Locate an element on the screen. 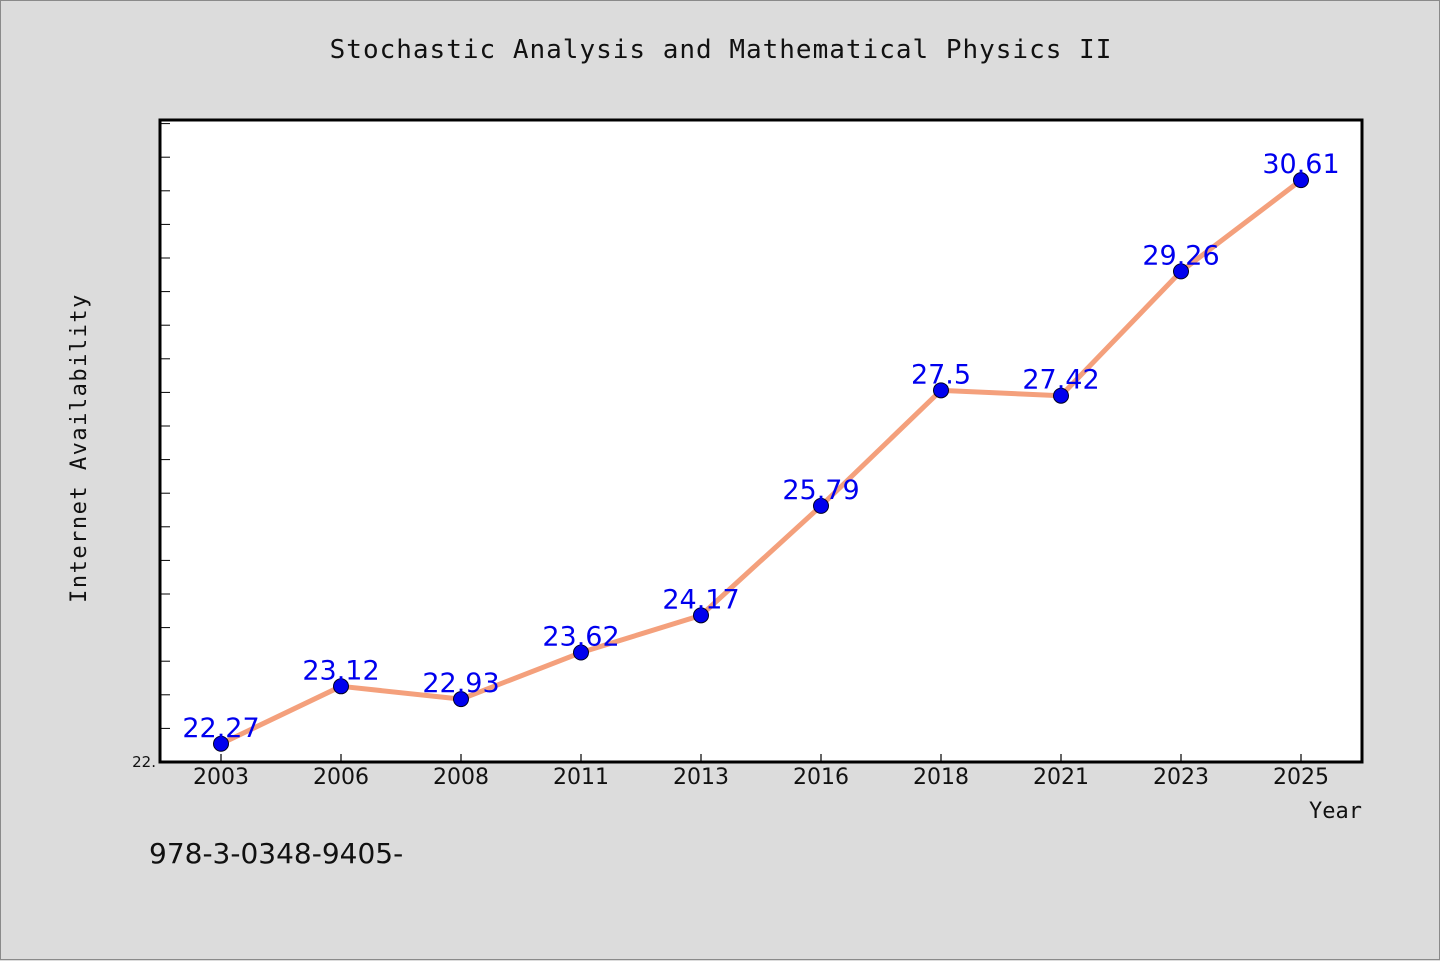 Image resolution: width=1440 pixels, height=961 pixels. data-label: 25.79 is located at coordinates (820, 490).